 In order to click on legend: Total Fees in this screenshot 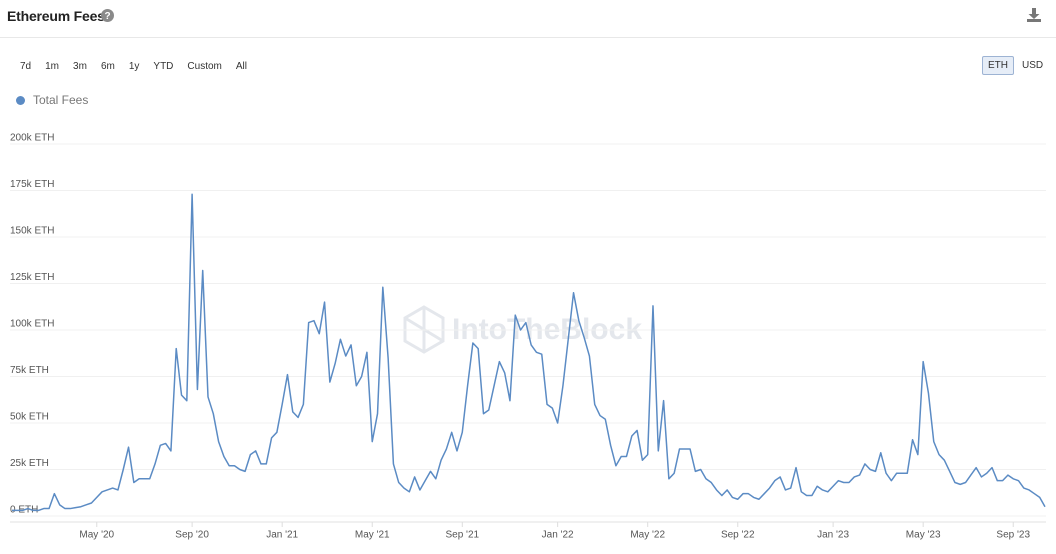, I will do `click(52, 100)`.